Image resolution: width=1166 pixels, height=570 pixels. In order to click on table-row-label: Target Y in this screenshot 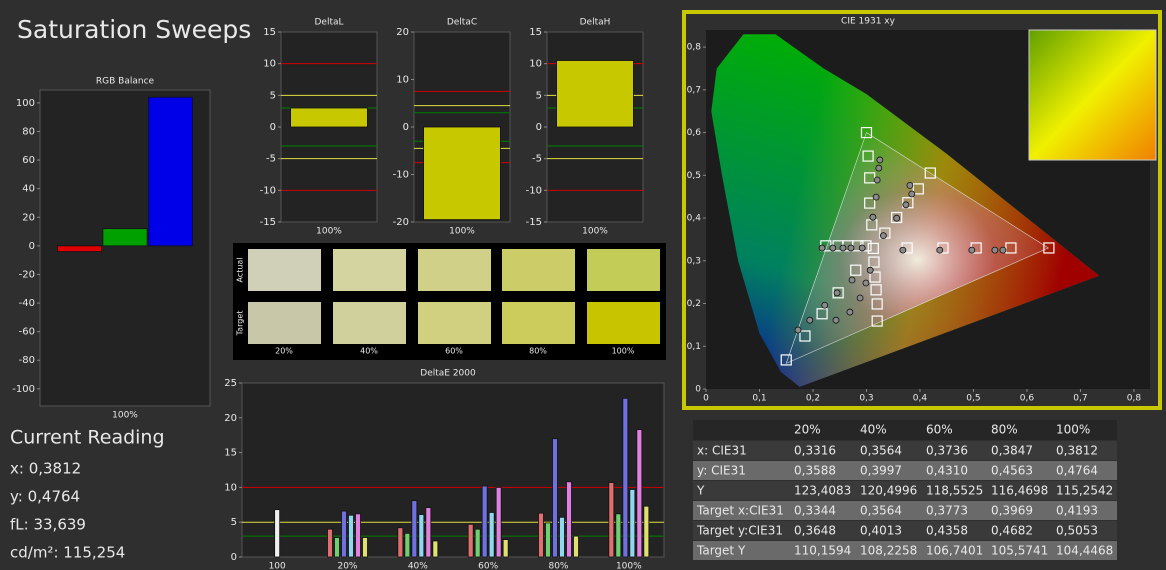, I will do `click(721, 551)`.